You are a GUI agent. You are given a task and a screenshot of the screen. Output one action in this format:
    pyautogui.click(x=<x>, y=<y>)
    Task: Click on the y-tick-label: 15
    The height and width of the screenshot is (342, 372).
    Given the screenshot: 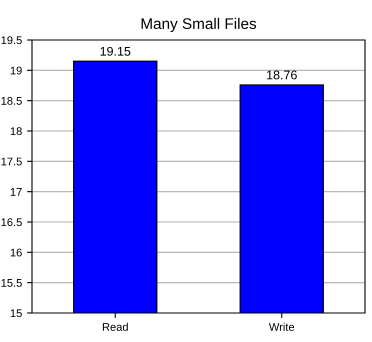 What is the action you would take?
    pyautogui.click(x=16, y=313)
    